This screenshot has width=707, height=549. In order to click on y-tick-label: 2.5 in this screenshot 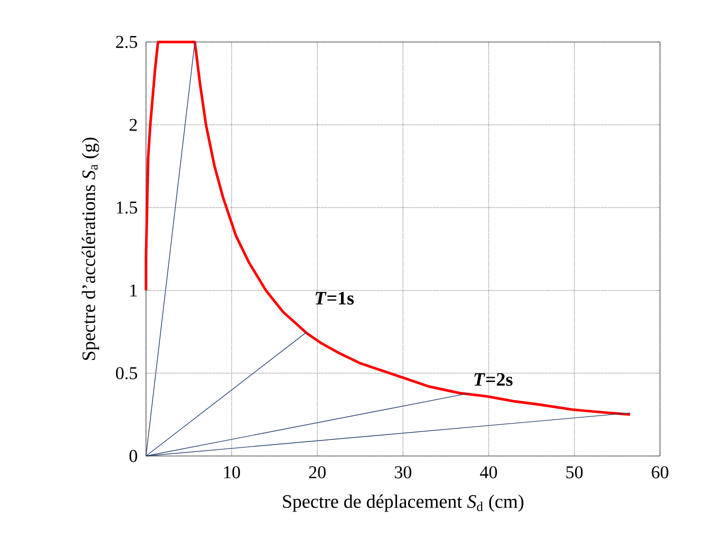, I will do `click(127, 42)`.